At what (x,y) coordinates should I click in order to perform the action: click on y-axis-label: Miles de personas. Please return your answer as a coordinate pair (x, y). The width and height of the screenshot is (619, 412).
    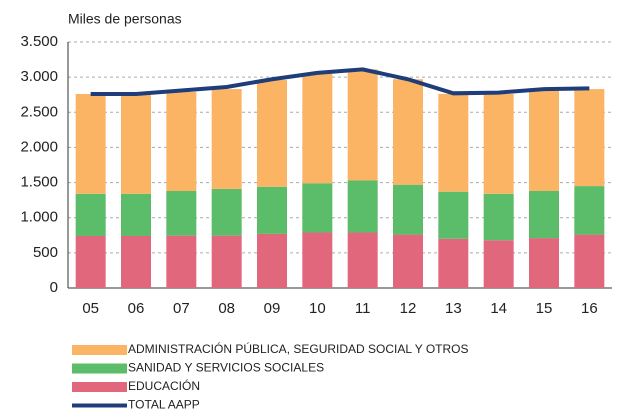
    Looking at the image, I should click on (125, 19).